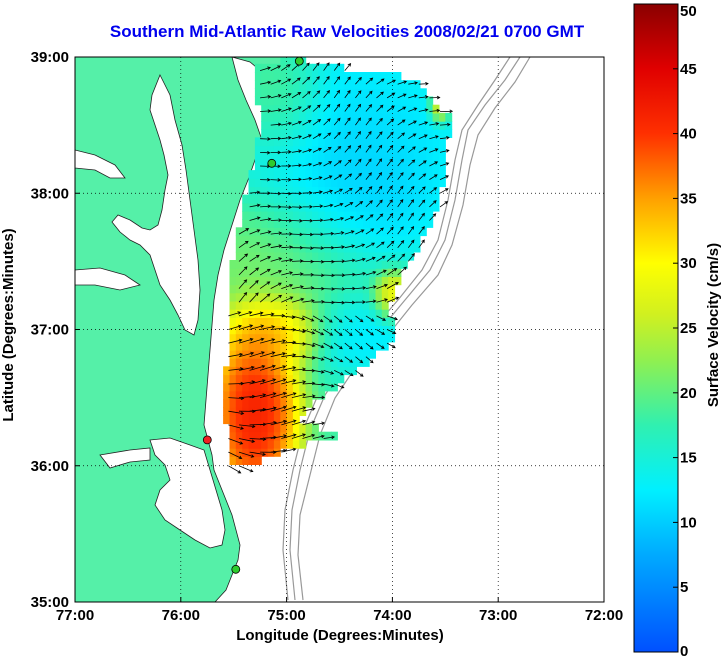 The image size is (724, 659). I want to click on x-tick-label: 73:00, so click(498, 615).